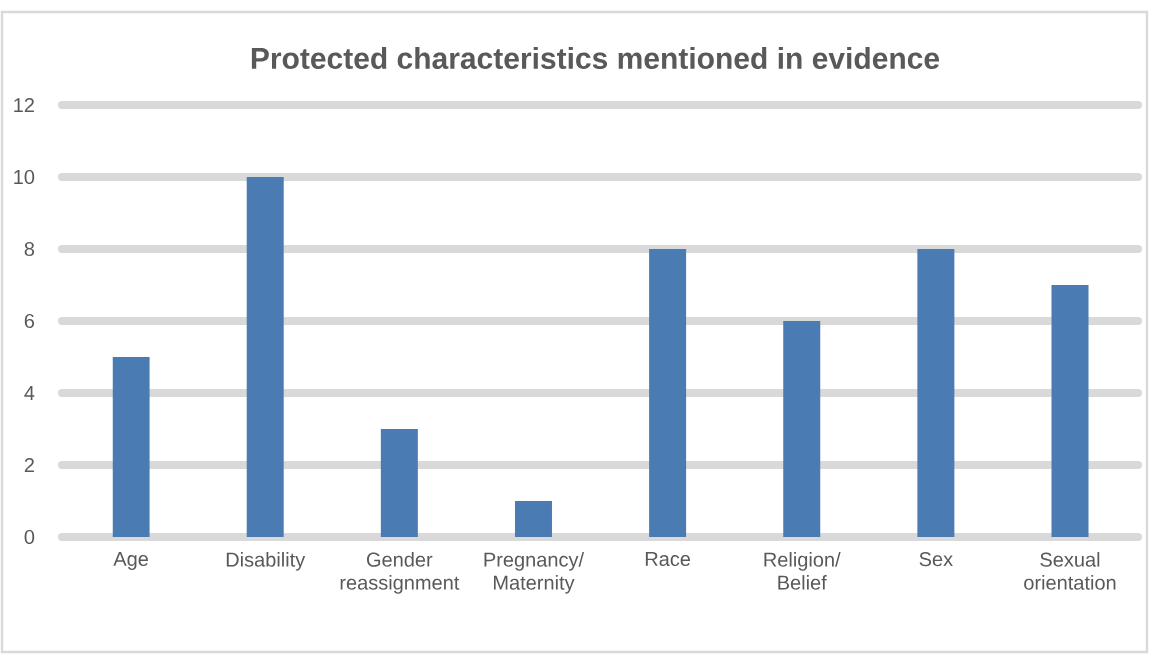 The width and height of the screenshot is (1150, 655). I want to click on x-tick-label: Gender reassignment, so click(400, 573).